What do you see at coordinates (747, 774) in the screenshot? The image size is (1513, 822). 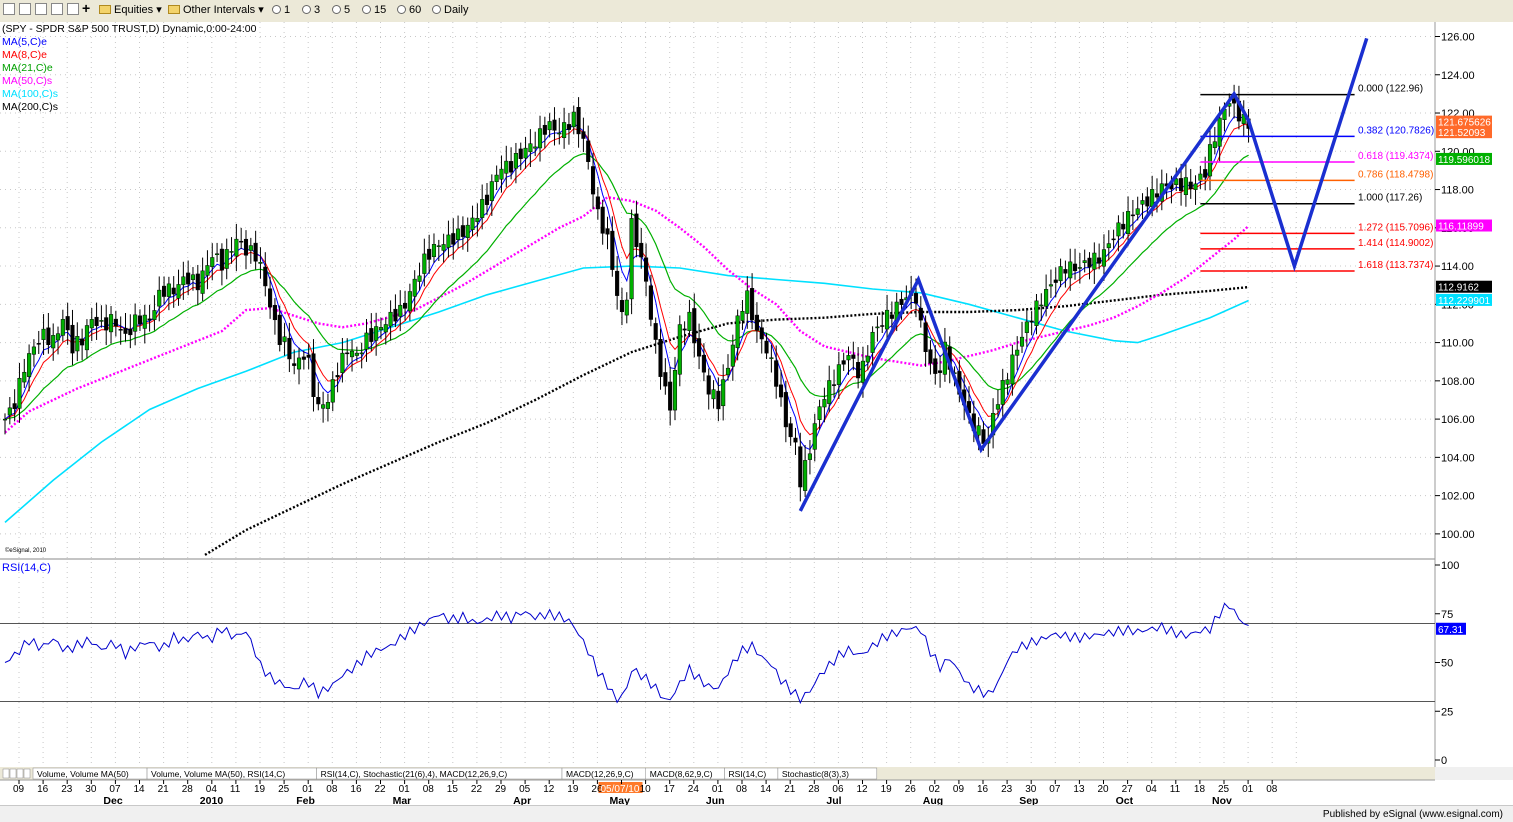 I see `tab-label: RSI(14,C)` at bounding box center [747, 774].